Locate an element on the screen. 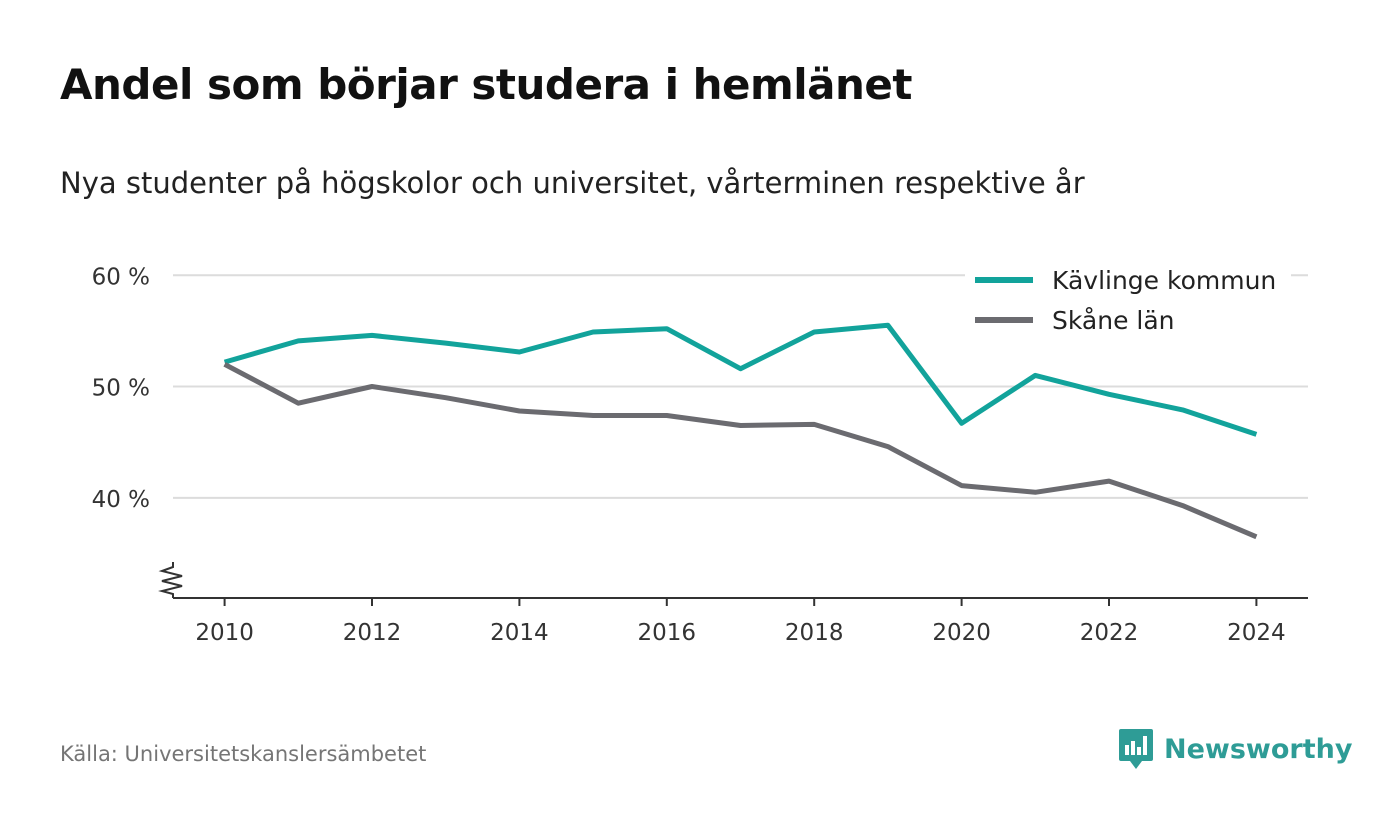 The height and width of the screenshot is (831, 1400). legend-background is located at coordinates (1128, 301).